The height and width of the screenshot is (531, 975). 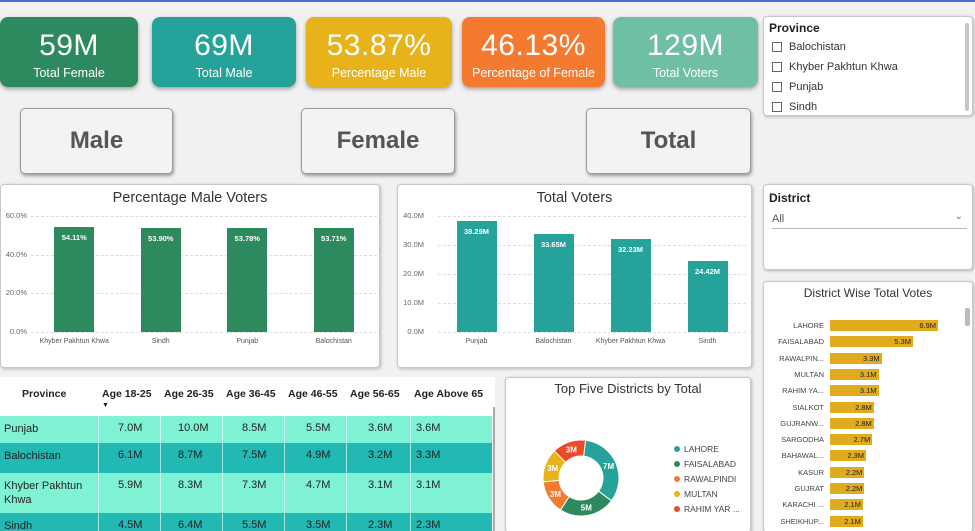 I want to click on table-cell: 8.5M, so click(x=254, y=428).